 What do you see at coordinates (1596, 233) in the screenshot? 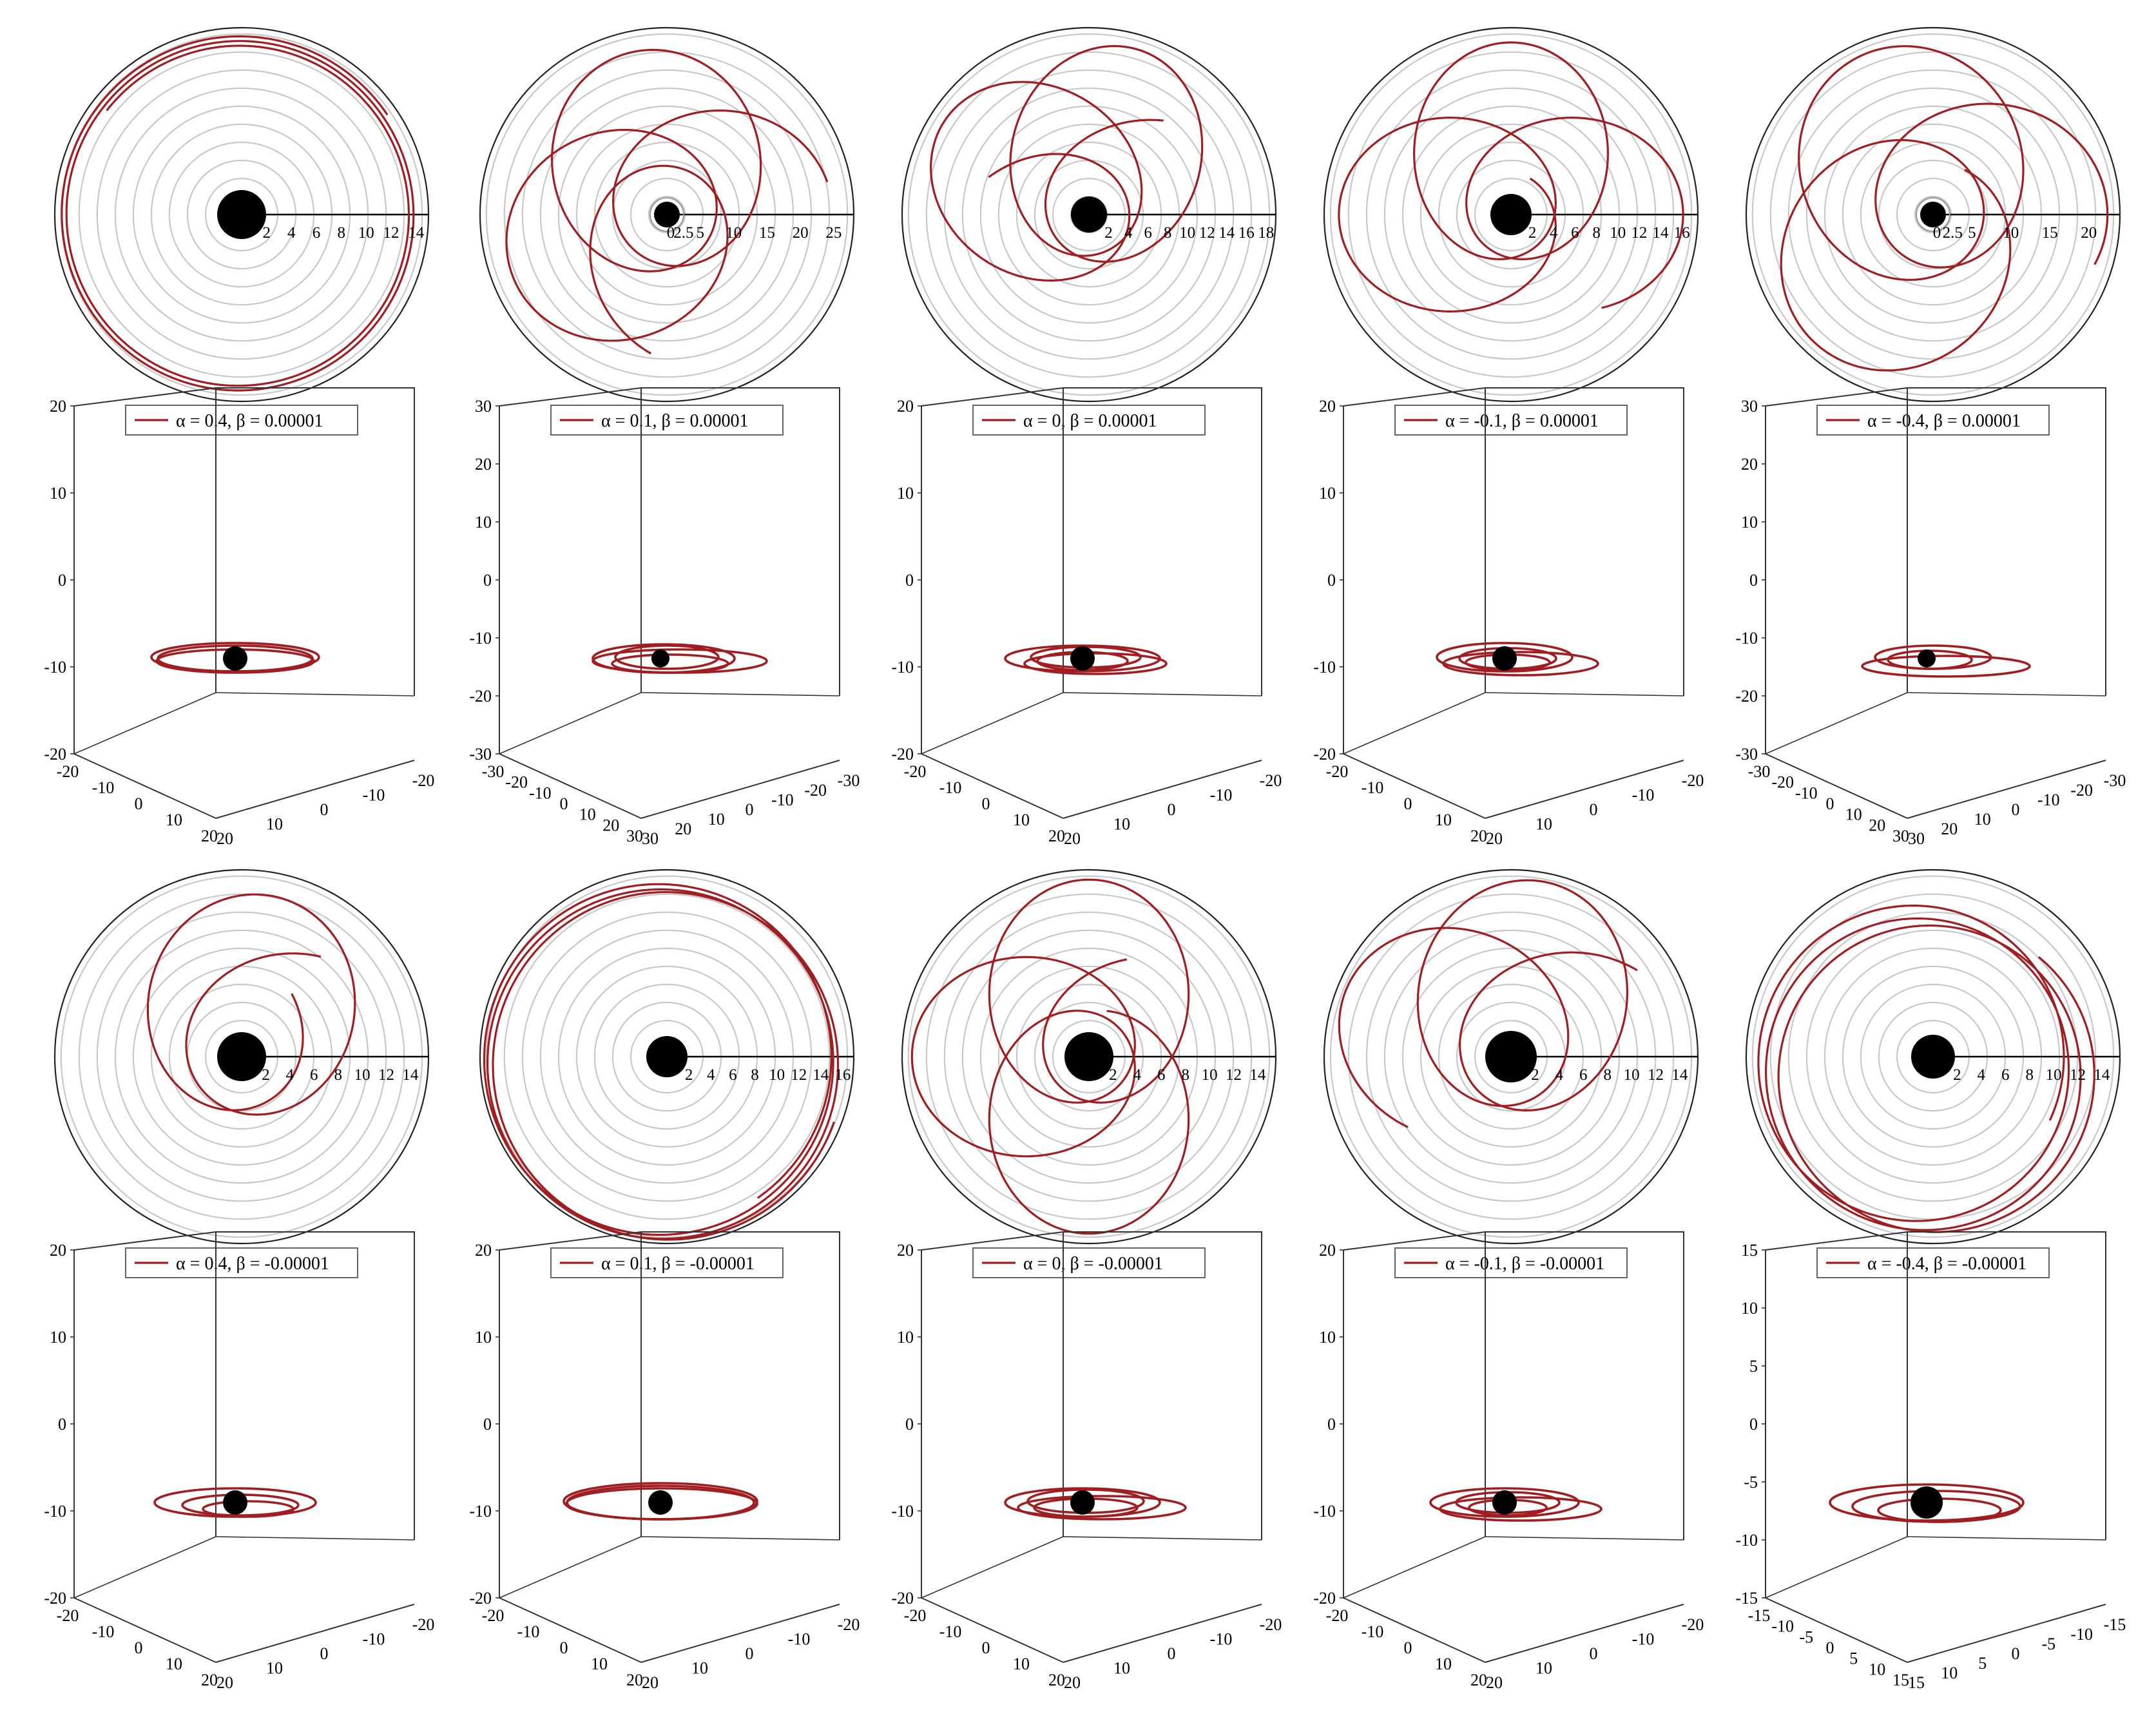
I see `r-tick-label: 8` at bounding box center [1596, 233].